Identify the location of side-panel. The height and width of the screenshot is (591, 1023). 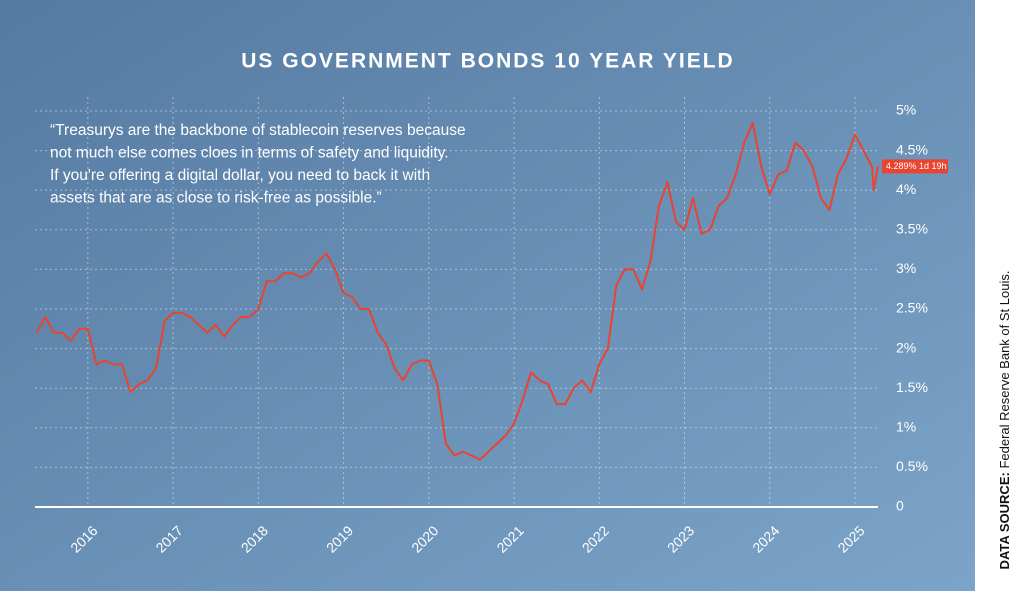
(999, 295).